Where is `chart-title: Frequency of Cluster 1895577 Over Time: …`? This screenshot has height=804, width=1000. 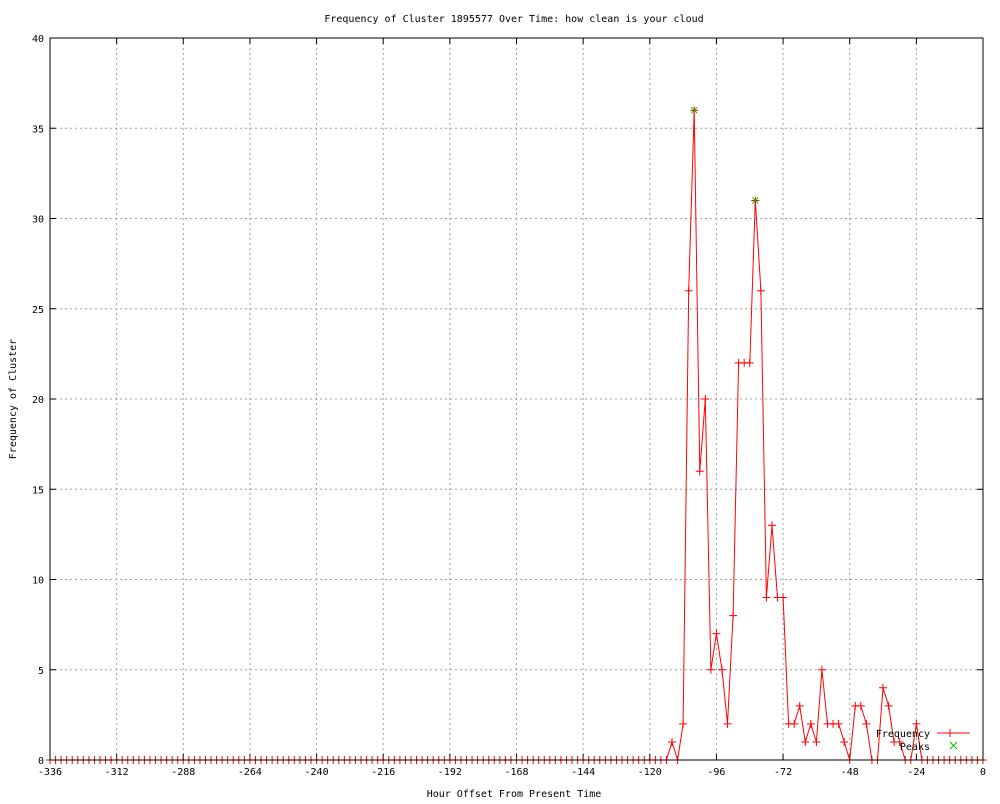 chart-title: Frequency of Cluster 1895577 Over Time: … is located at coordinates (513, 19).